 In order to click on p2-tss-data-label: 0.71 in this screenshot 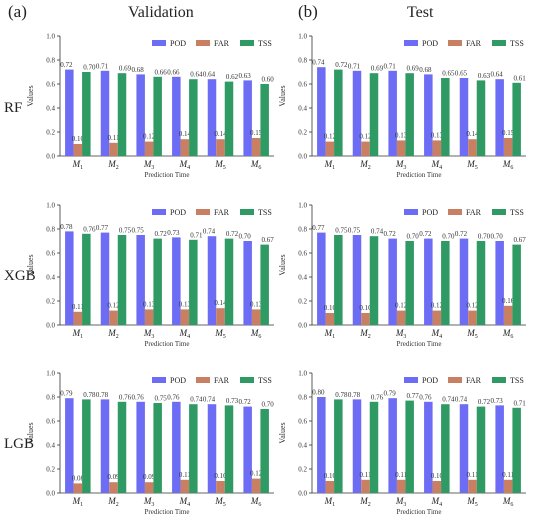, I will do `click(196, 235)`.